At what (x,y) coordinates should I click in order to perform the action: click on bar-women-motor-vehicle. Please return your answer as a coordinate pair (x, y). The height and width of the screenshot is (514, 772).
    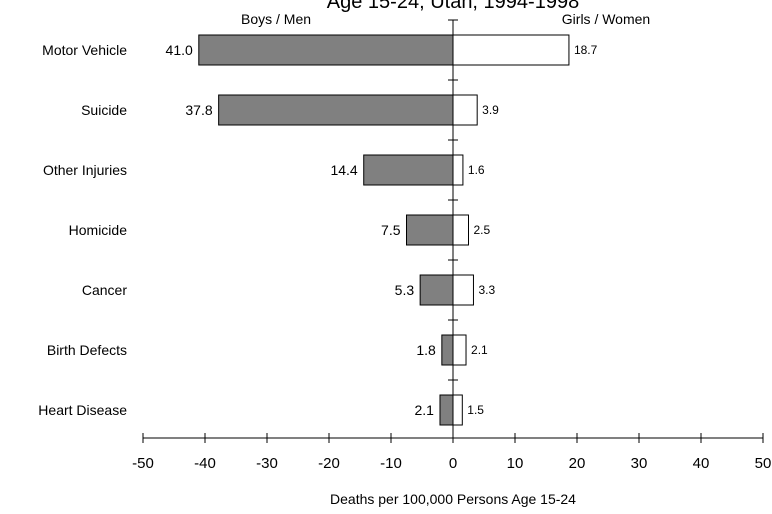
    Looking at the image, I should click on (511, 50).